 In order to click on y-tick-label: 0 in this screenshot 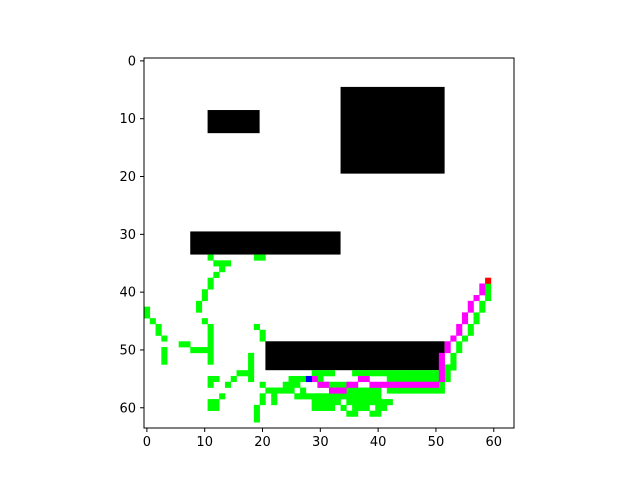, I will do `click(132, 61)`.